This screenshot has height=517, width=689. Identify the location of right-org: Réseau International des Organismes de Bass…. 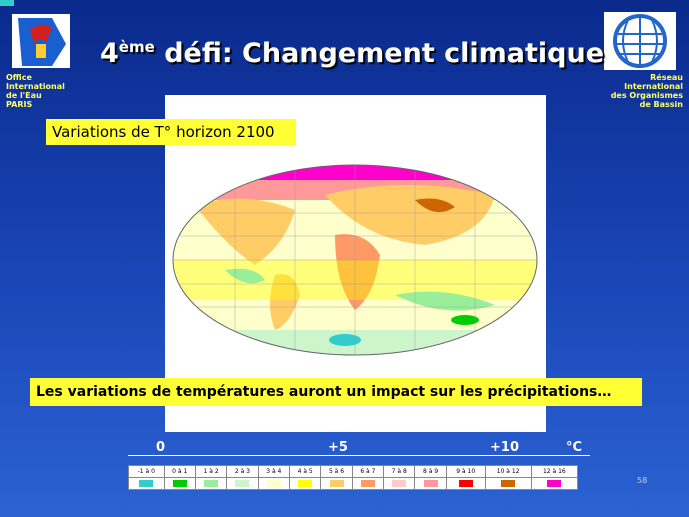
(647, 91).